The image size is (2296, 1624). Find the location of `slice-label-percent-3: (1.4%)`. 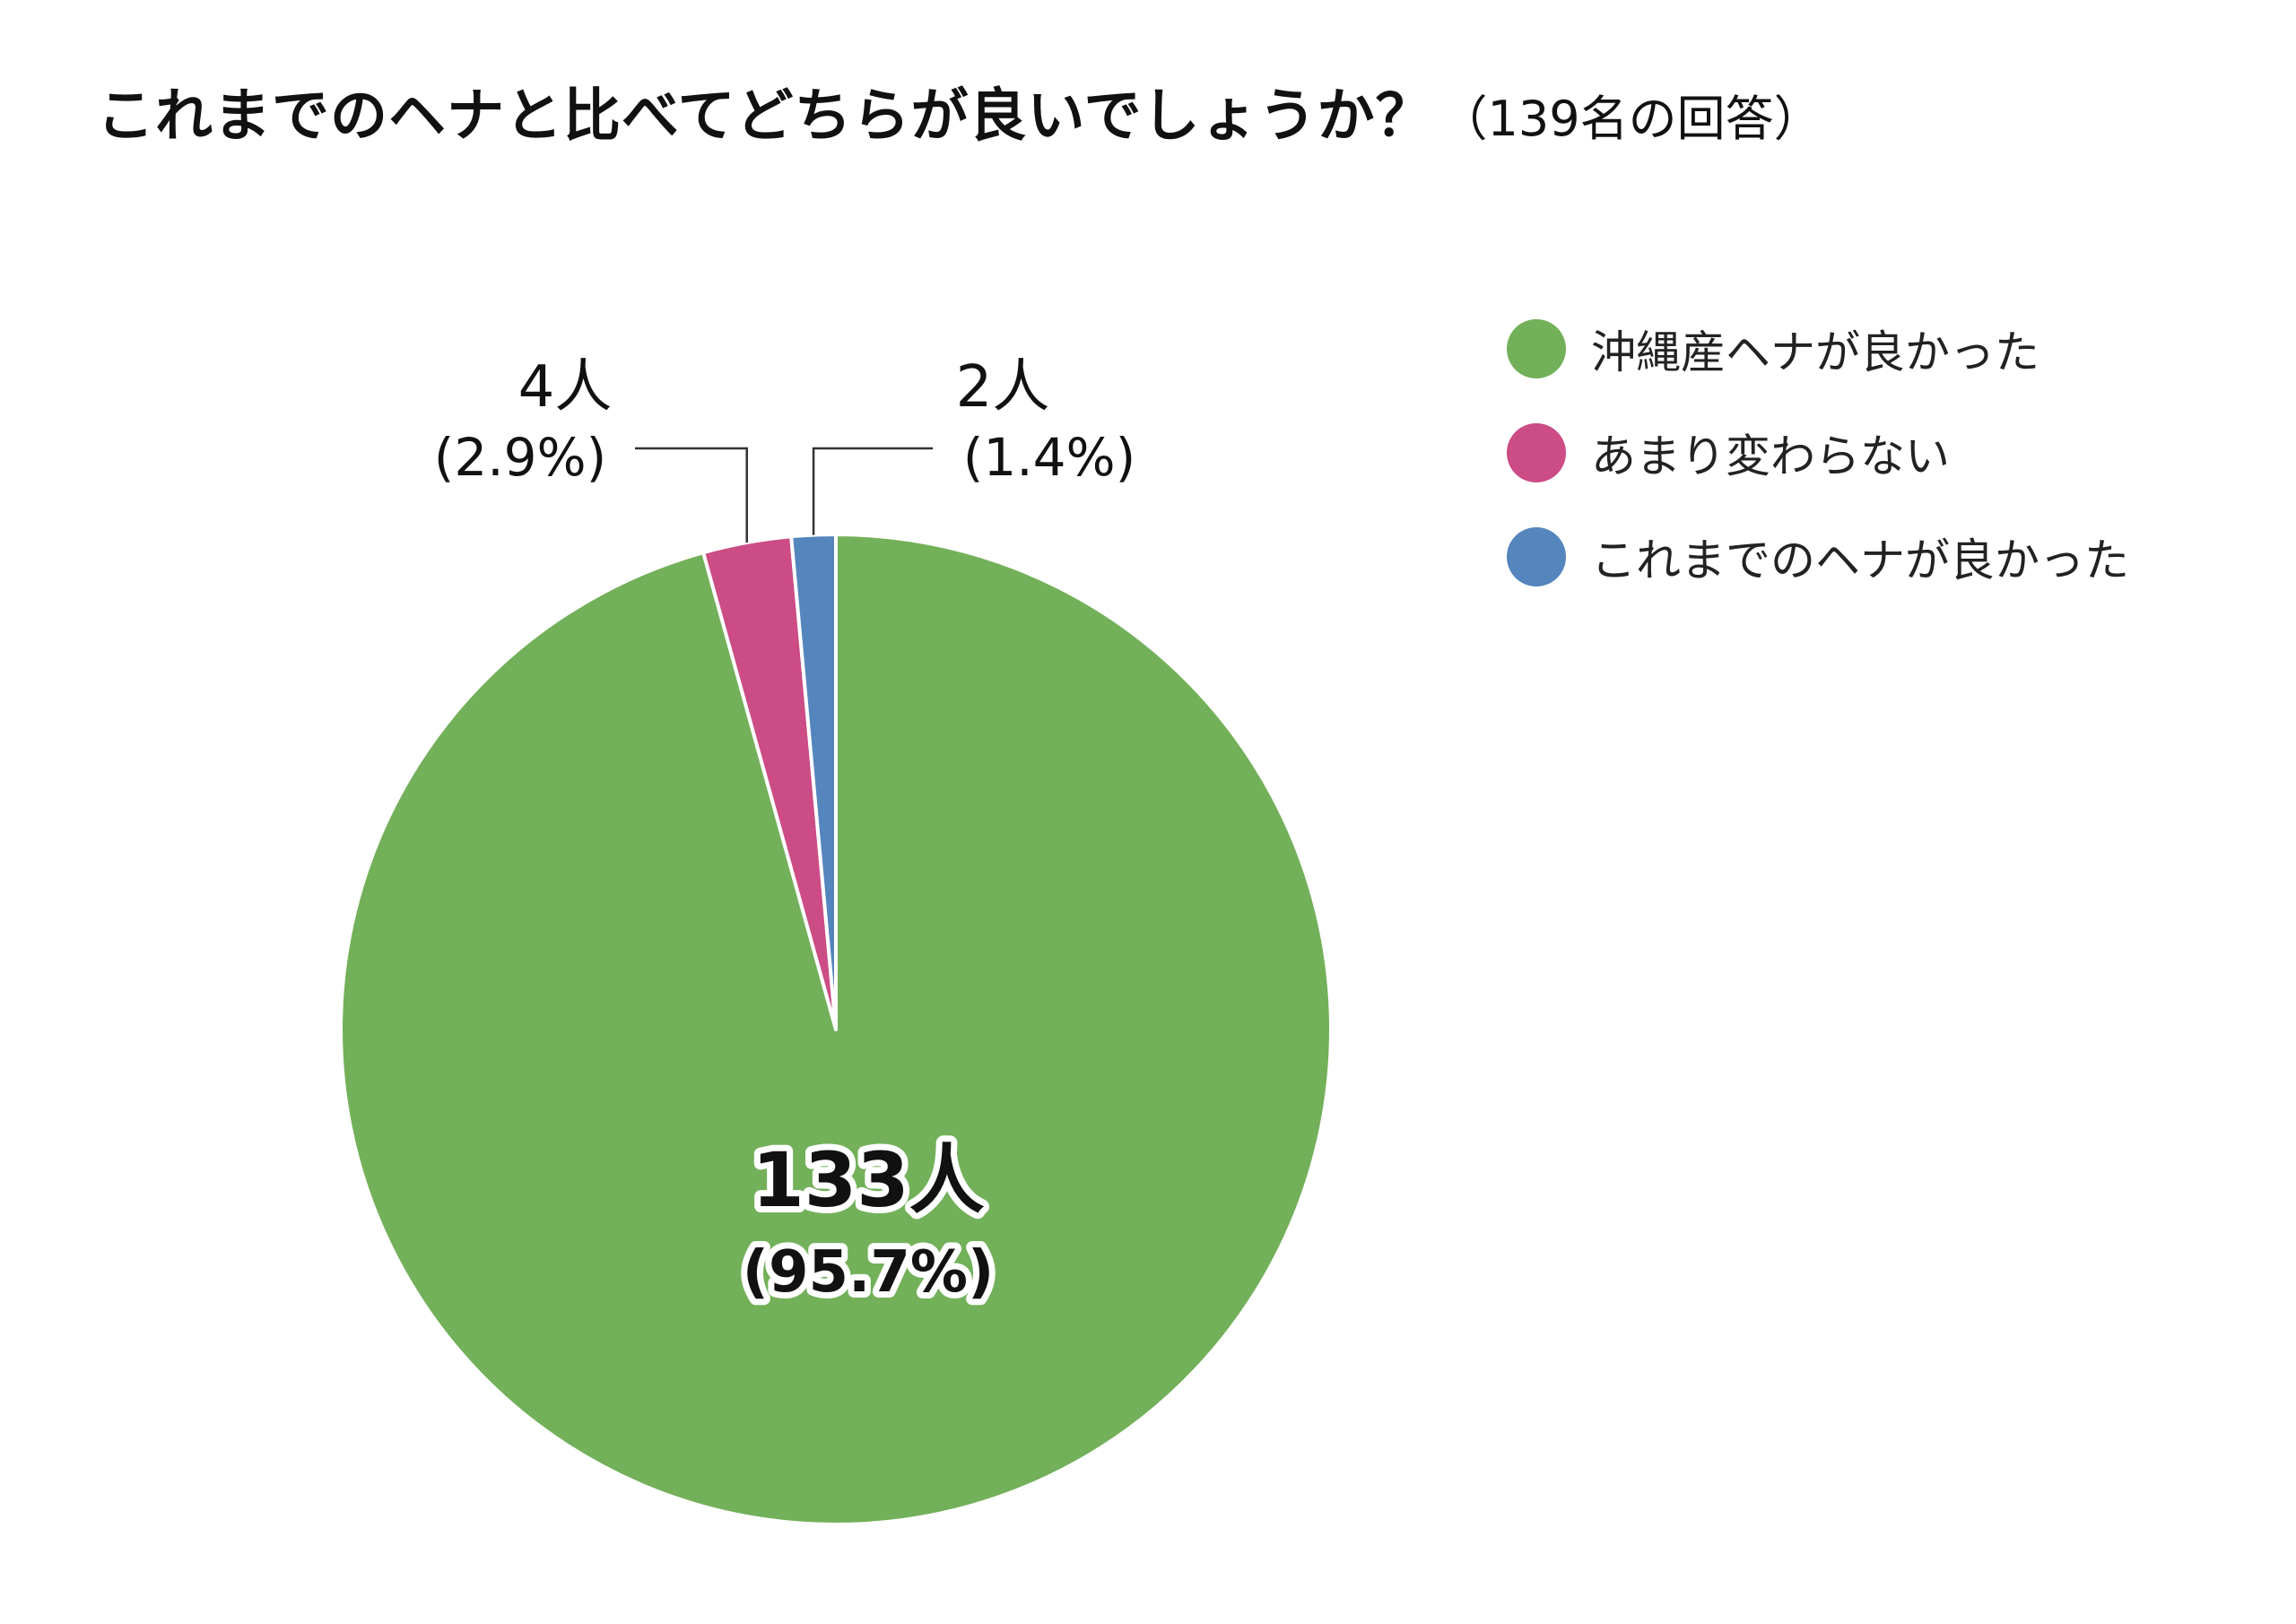

slice-label-percent-3: (1.4%) is located at coordinates (1049, 457).